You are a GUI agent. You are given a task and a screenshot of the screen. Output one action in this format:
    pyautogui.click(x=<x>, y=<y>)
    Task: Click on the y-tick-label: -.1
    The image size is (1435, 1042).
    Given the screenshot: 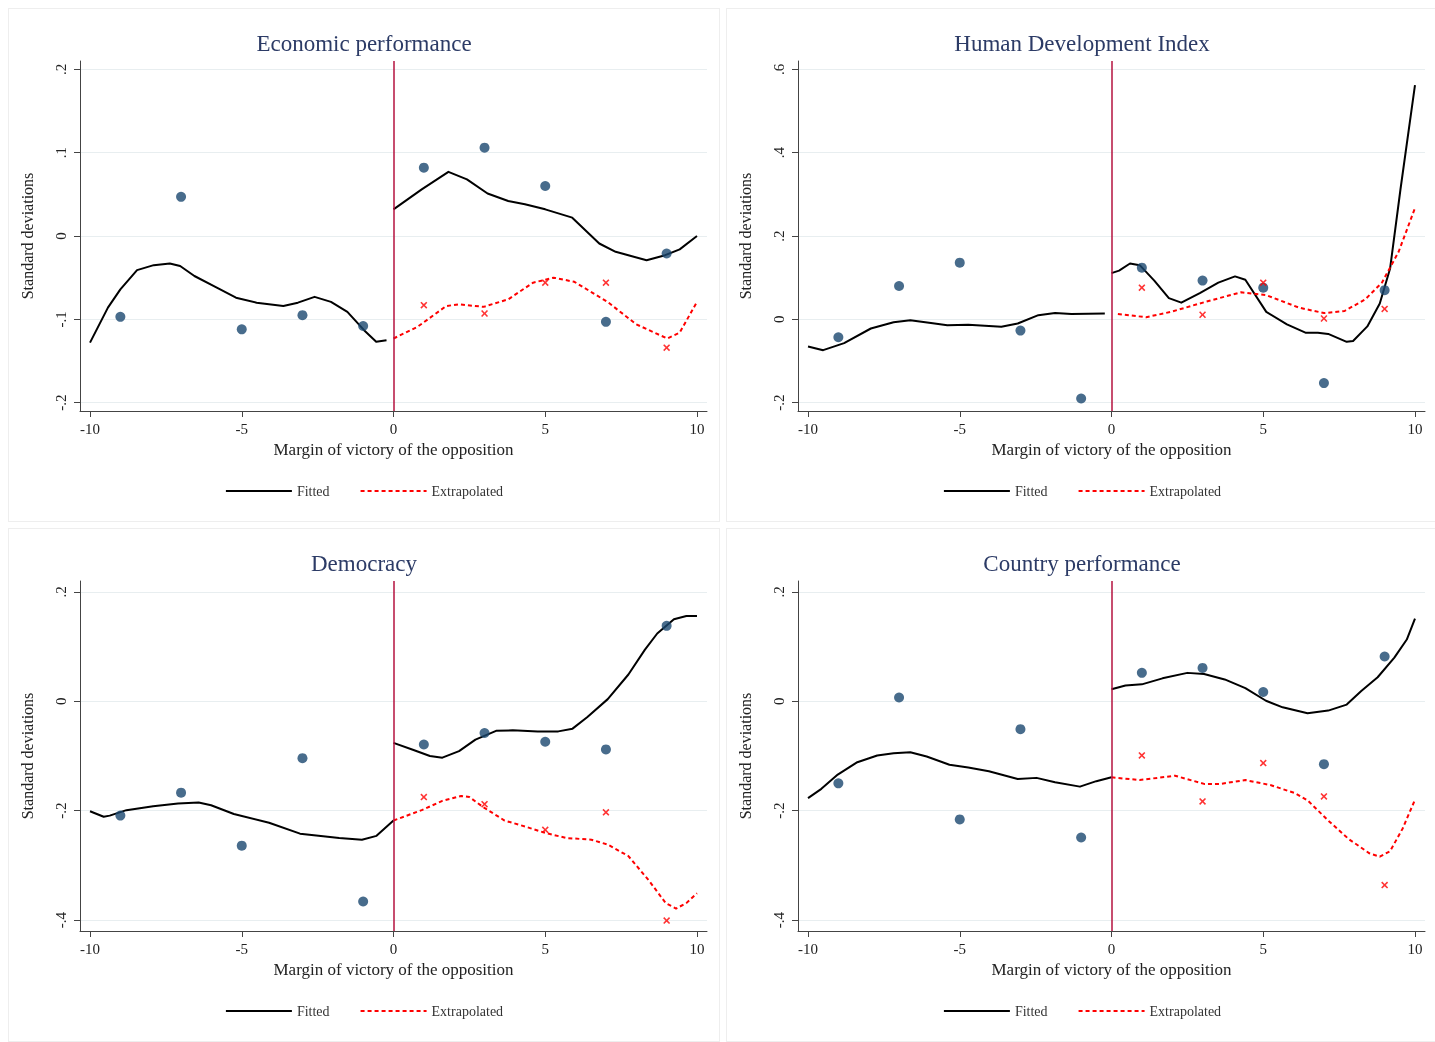 What is the action you would take?
    pyautogui.click(x=60, y=319)
    